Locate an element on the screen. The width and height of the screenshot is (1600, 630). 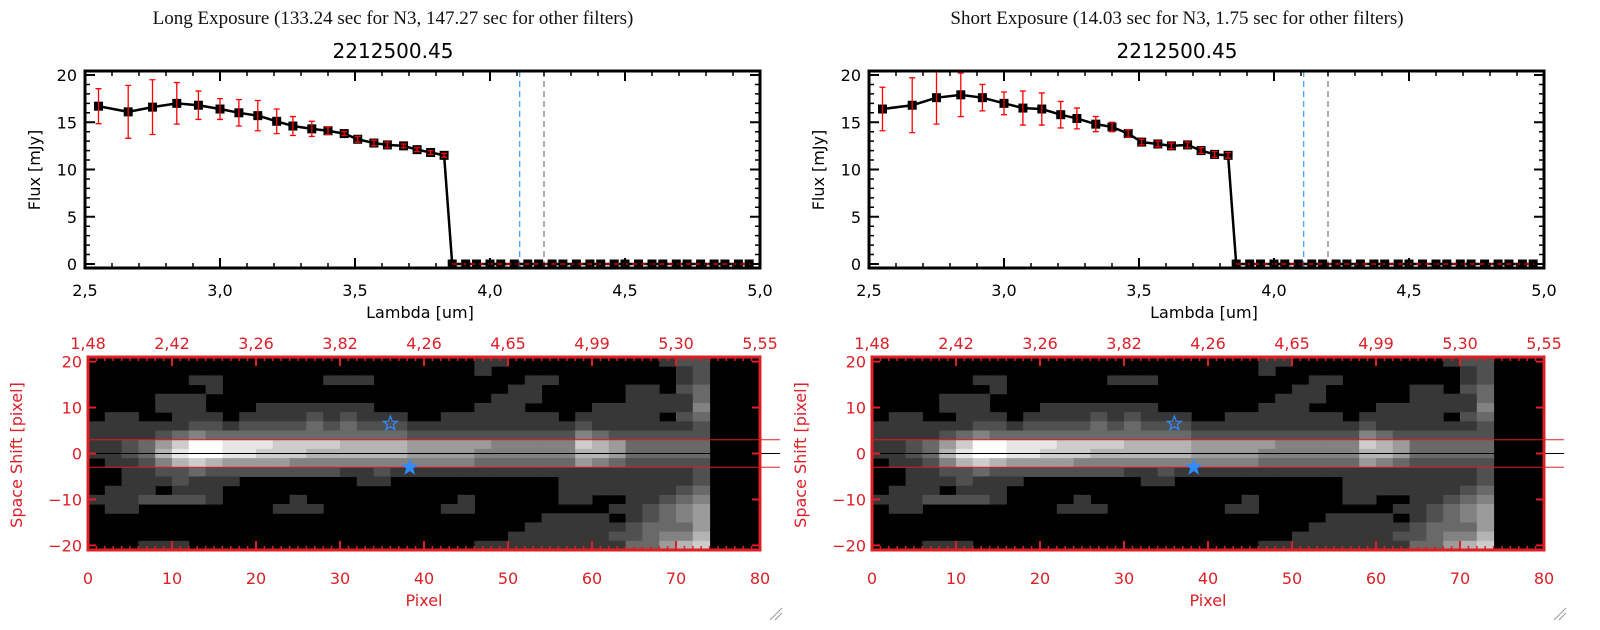
error-bar is located at coordinates (238, 112).